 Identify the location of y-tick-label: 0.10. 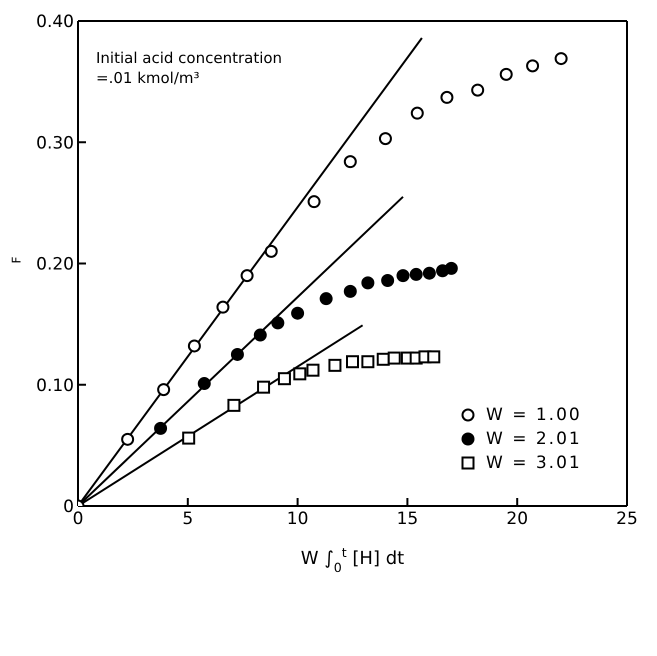
(55, 386).